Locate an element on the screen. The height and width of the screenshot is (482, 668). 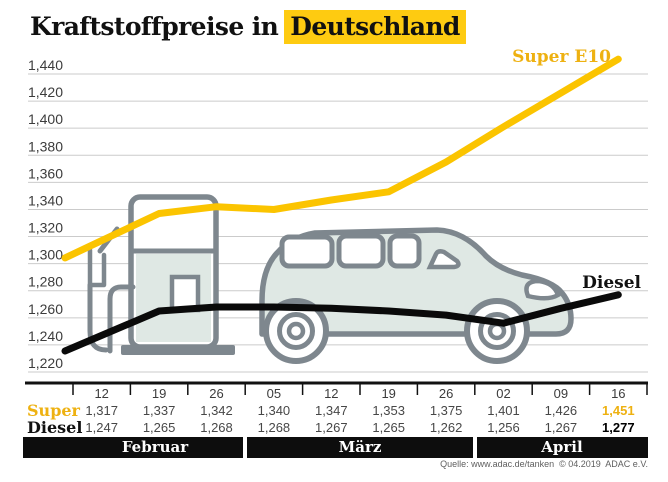
title-text: Kraftstoffpreise in is located at coordinates (154, 26).